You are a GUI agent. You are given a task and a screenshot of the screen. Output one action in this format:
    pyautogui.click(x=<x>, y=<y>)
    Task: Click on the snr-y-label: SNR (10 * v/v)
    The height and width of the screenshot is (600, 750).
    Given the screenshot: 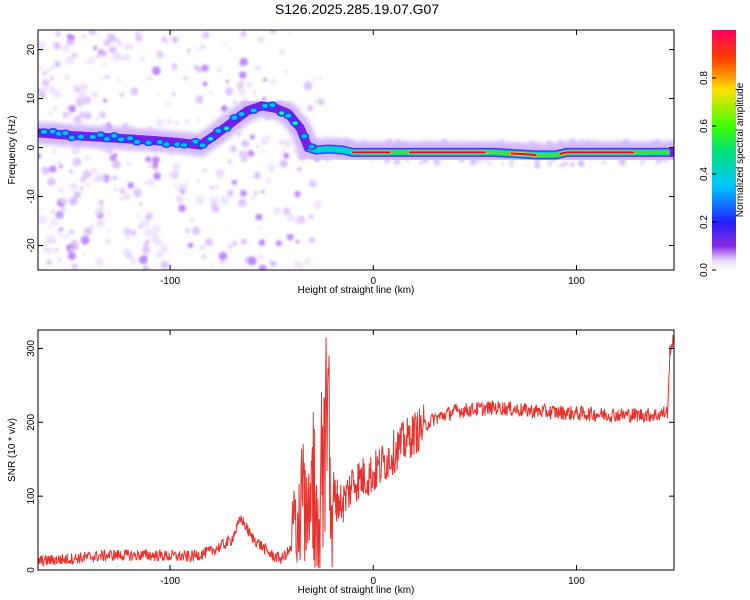 What is the action you would take?
    pyautogui.click(x=12, y=450)
    